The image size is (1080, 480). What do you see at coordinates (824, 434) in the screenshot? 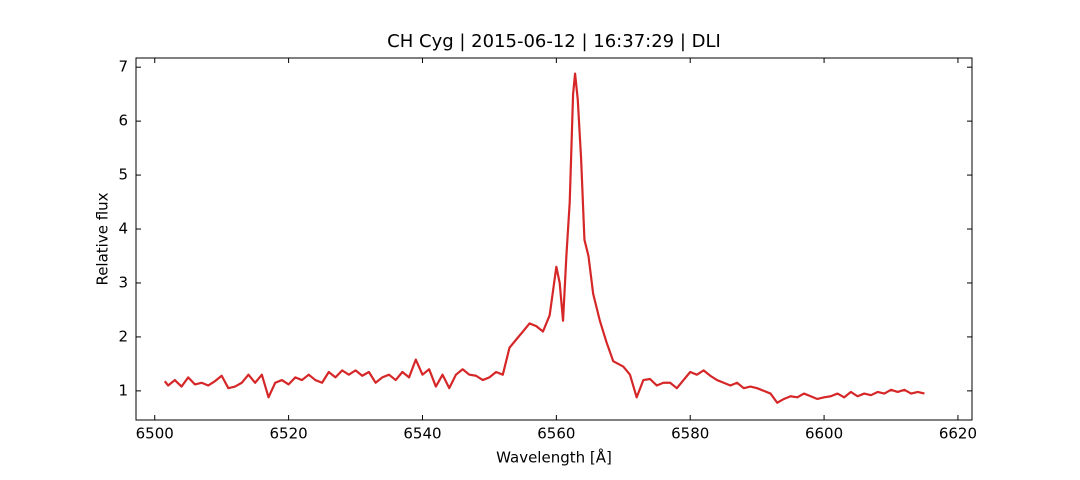
I see `x-tick-label: 6600` at bounding box center [824, 434].